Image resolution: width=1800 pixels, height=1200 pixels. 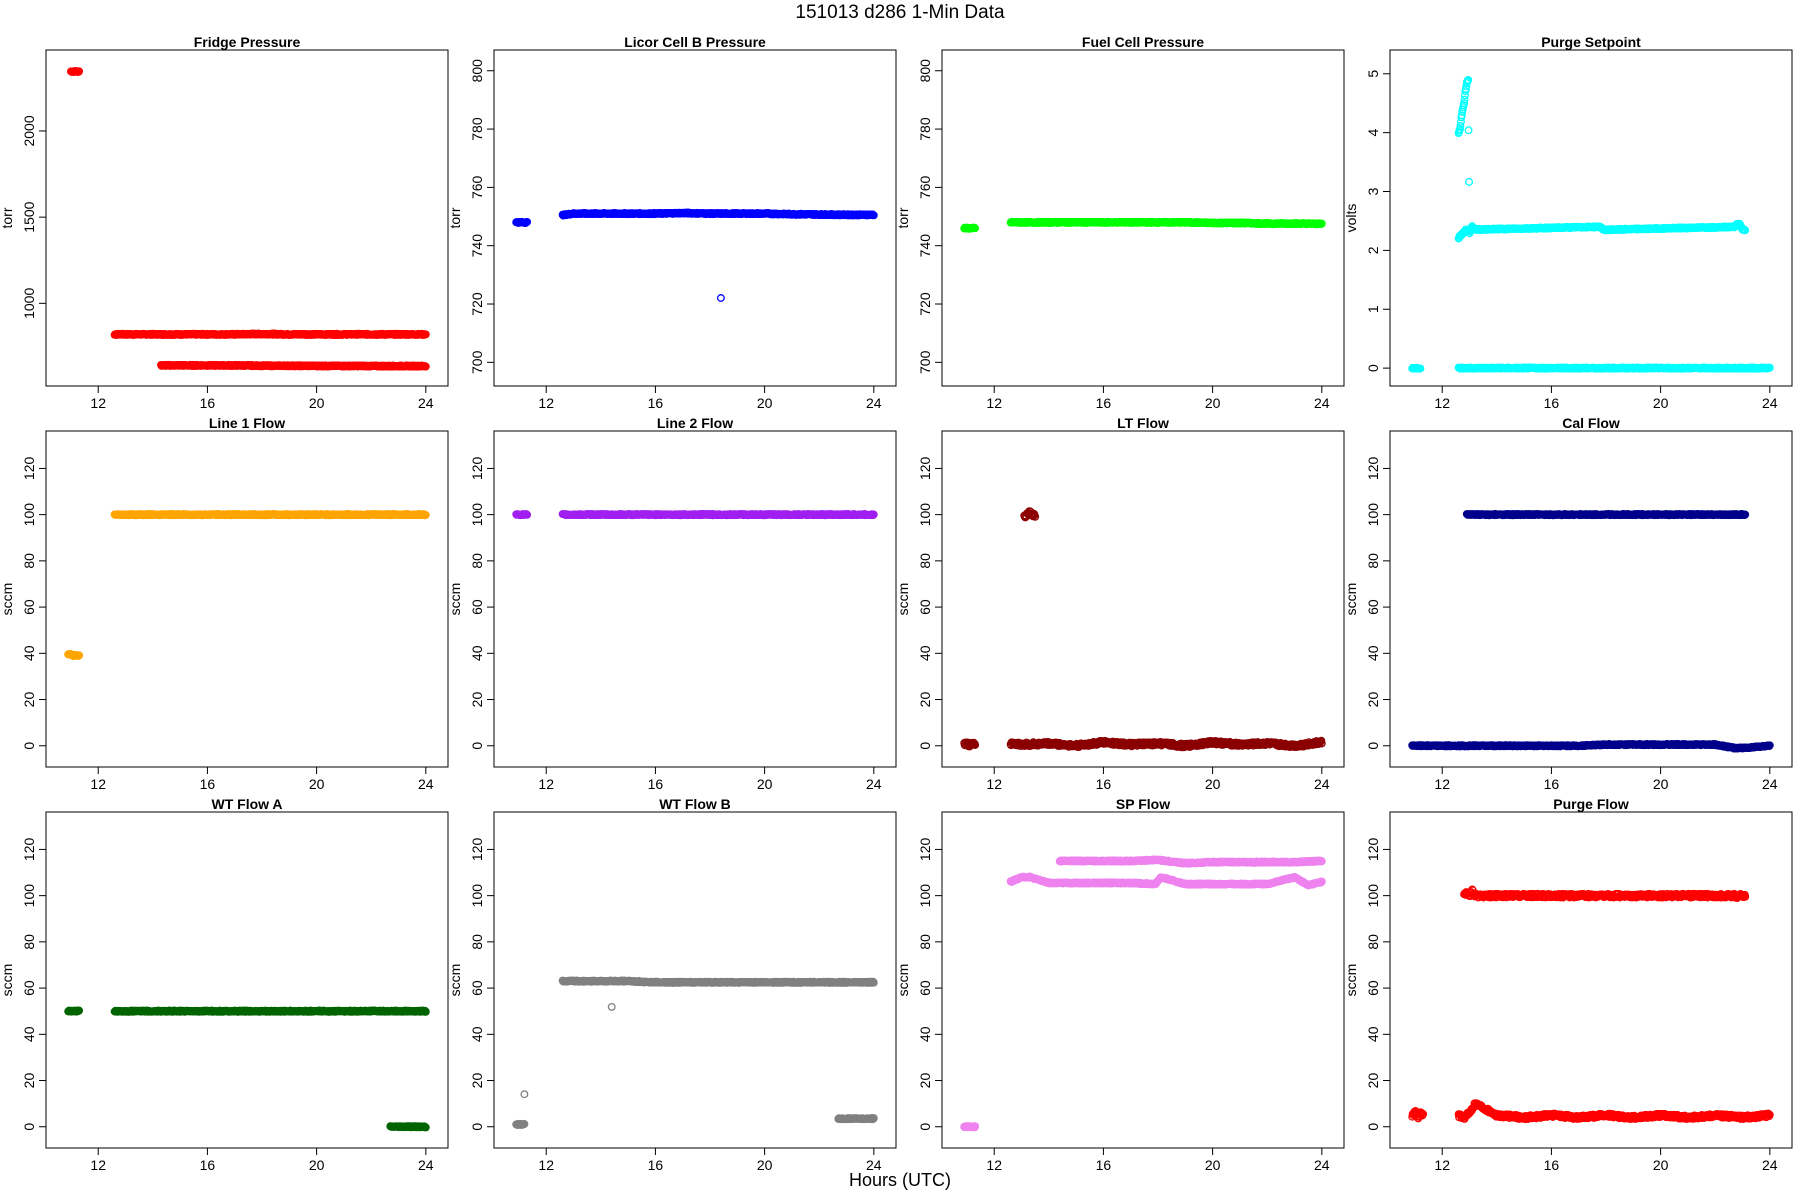 I want to click on panel-0: Fridge Pressure torr 12 16 20 24 1000 1500 2000, so click(x=224, y=222).